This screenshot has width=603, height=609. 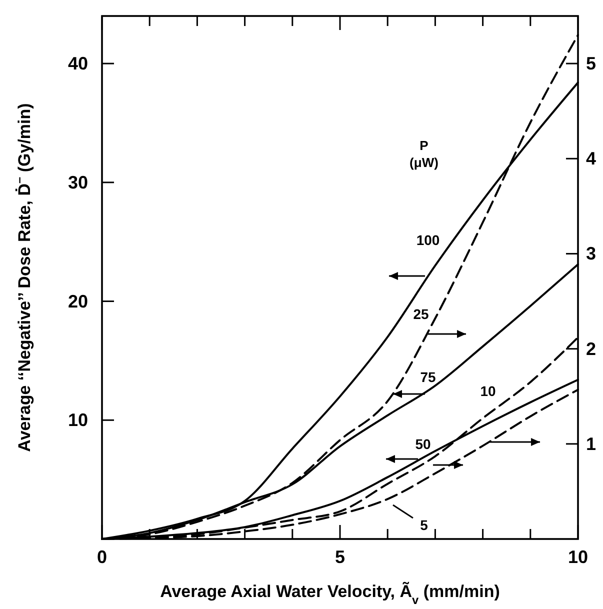 I want to click on series-label: 75, so click(x=428, y=377).